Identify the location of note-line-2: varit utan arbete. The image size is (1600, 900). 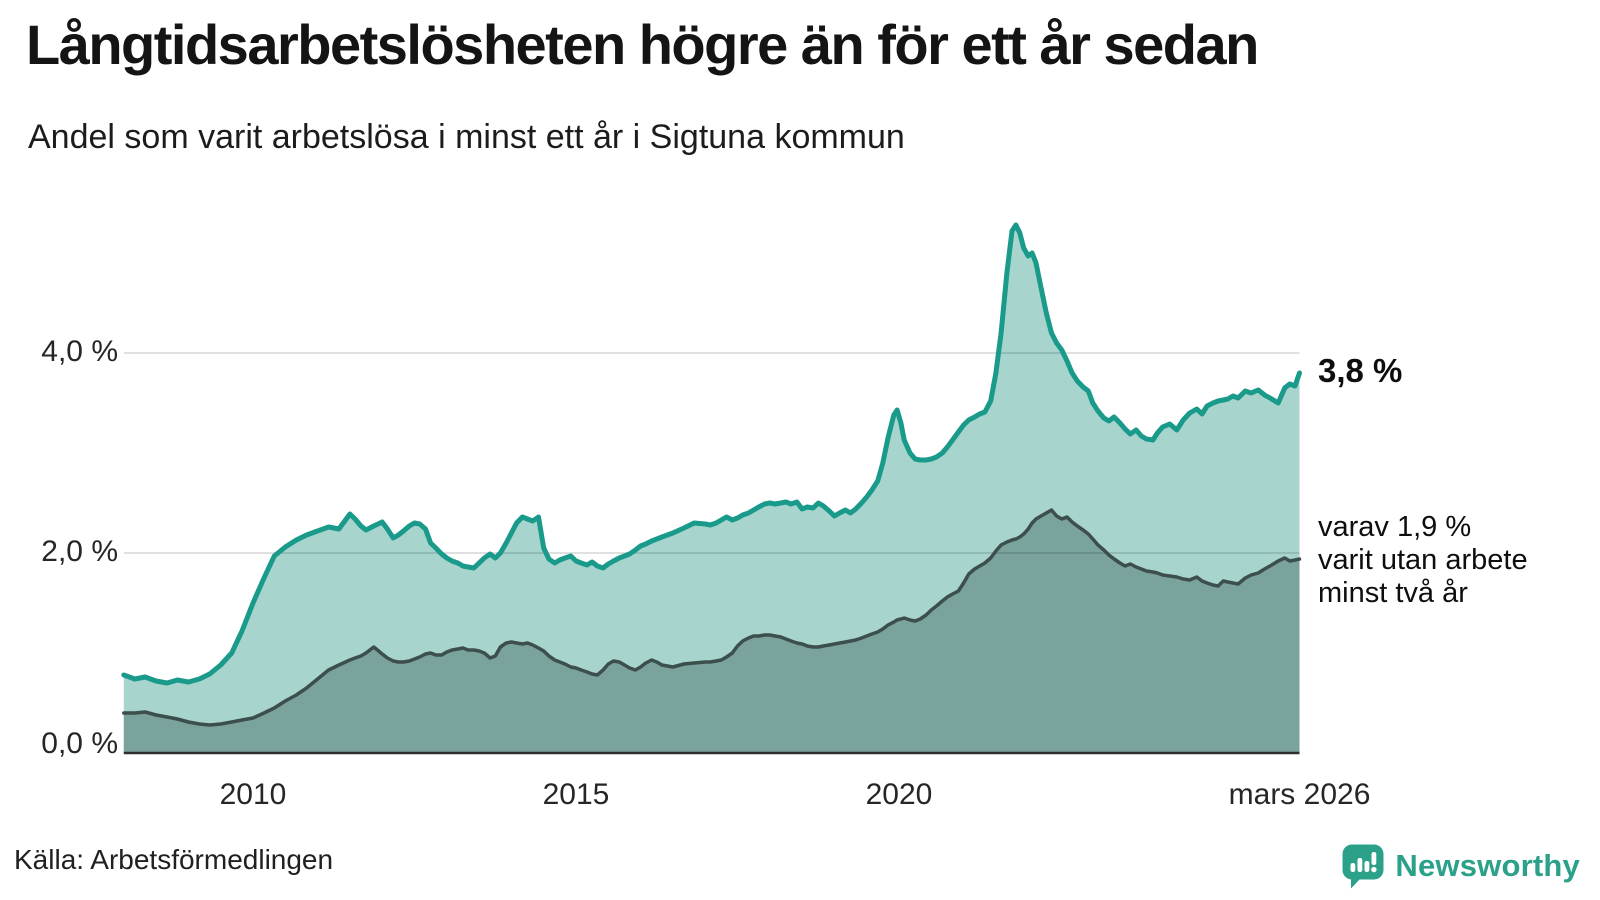
(1423, 560).